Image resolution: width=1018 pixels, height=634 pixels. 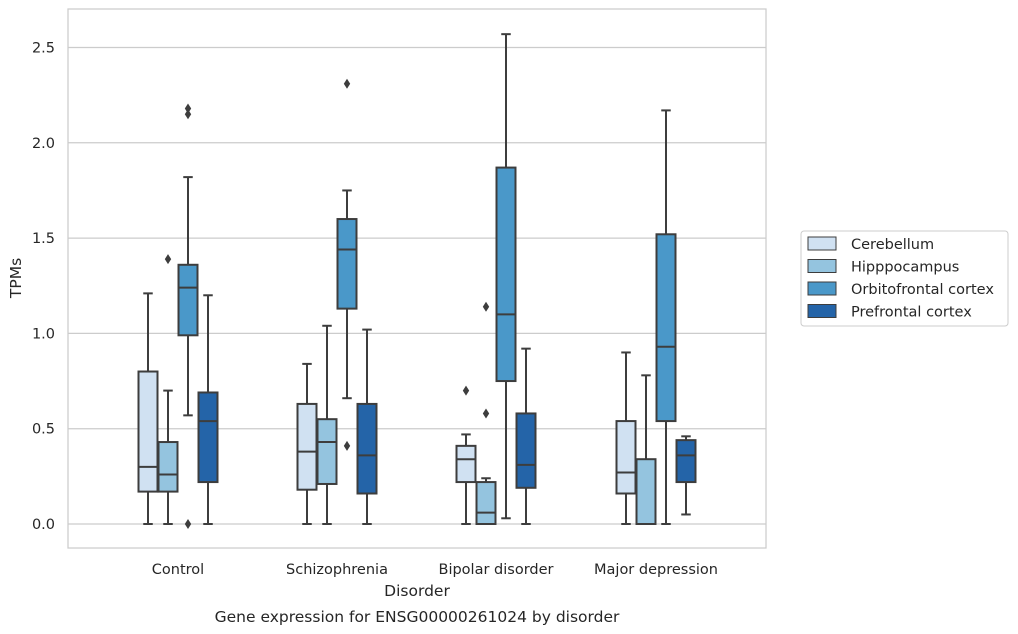 I want to click on y-tick-label: 1.0, so click(x=43, y=334).